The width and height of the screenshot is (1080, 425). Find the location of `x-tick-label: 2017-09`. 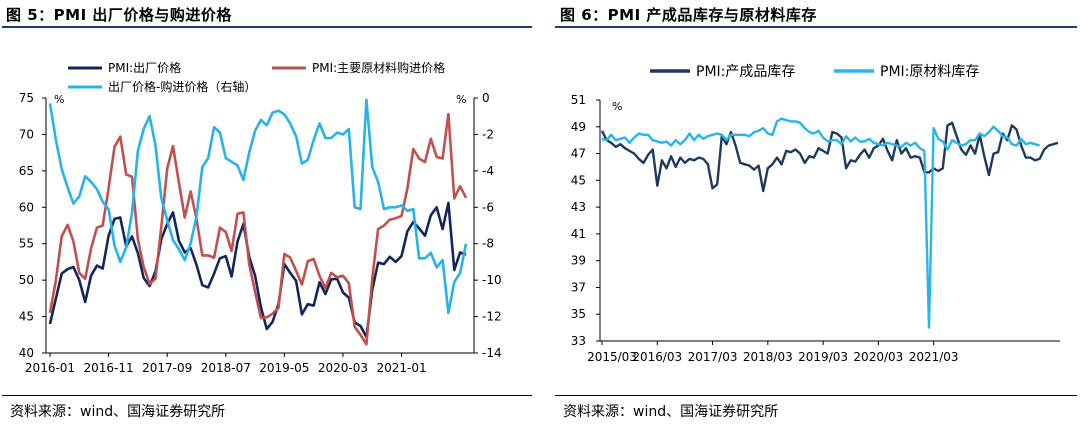

x-tick-label: 2017-09 is located at coordinates (167, 368).